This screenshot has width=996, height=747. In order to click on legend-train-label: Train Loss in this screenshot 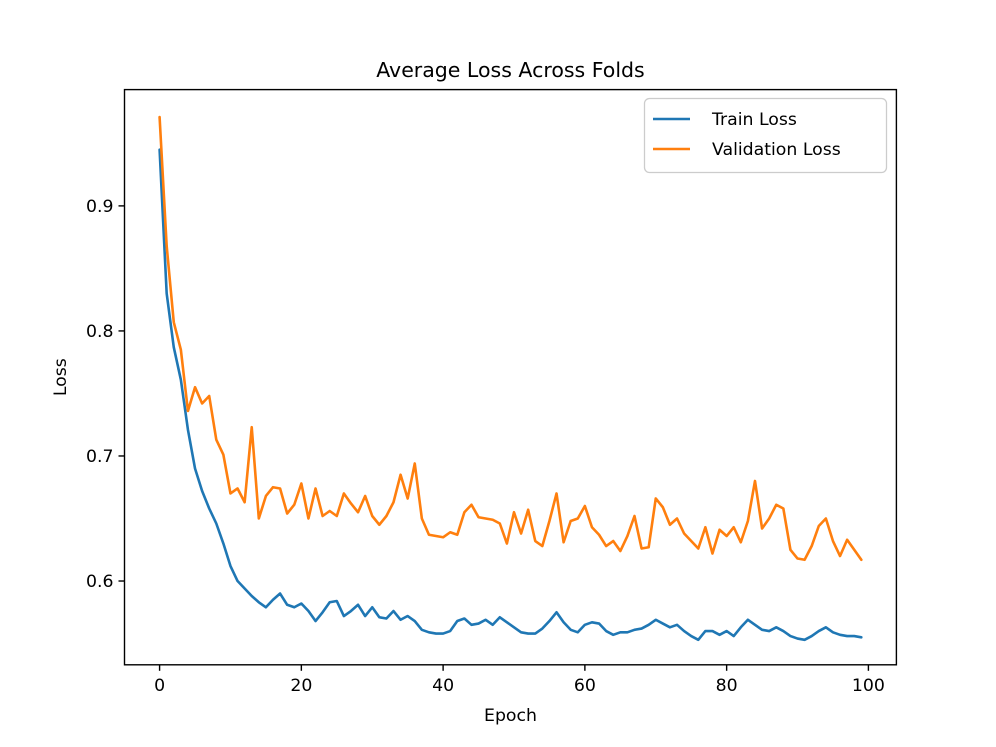, I will do `click(754, 120)`.